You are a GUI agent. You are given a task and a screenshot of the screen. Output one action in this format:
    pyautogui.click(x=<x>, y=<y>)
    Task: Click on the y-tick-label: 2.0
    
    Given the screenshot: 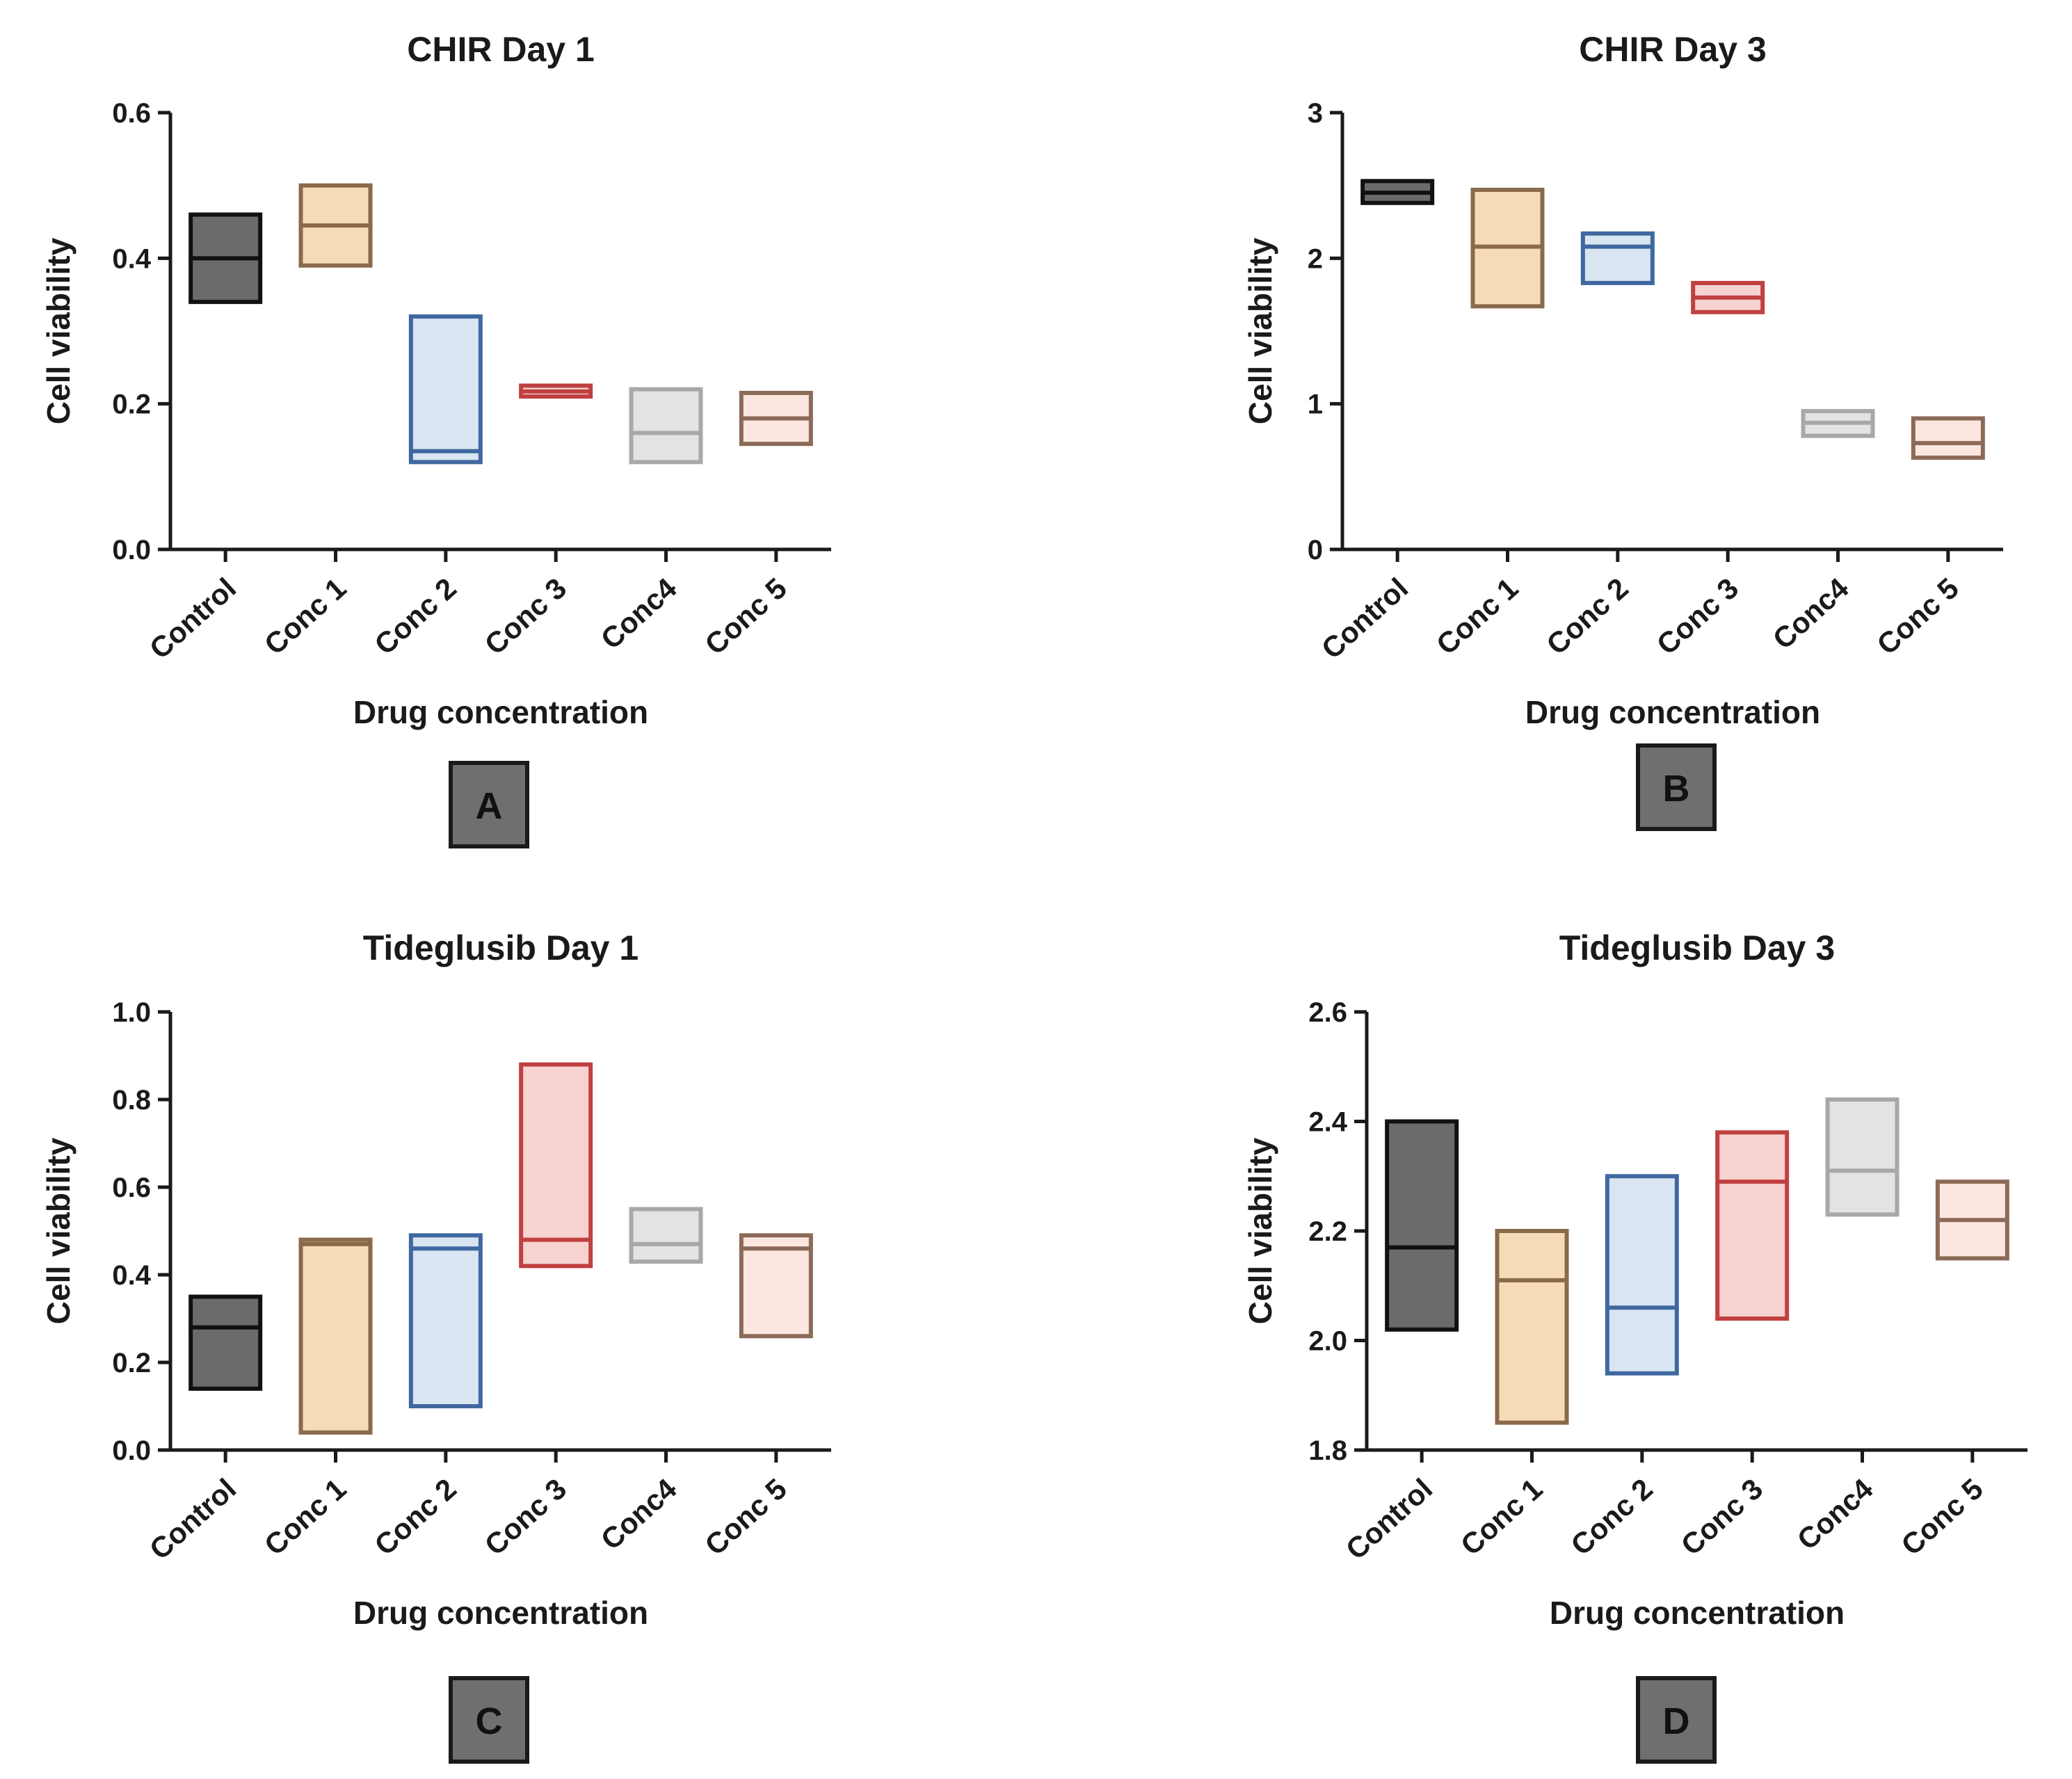 What is the action you would take?
    pyautogui.click(x=1327, y=1341)
    